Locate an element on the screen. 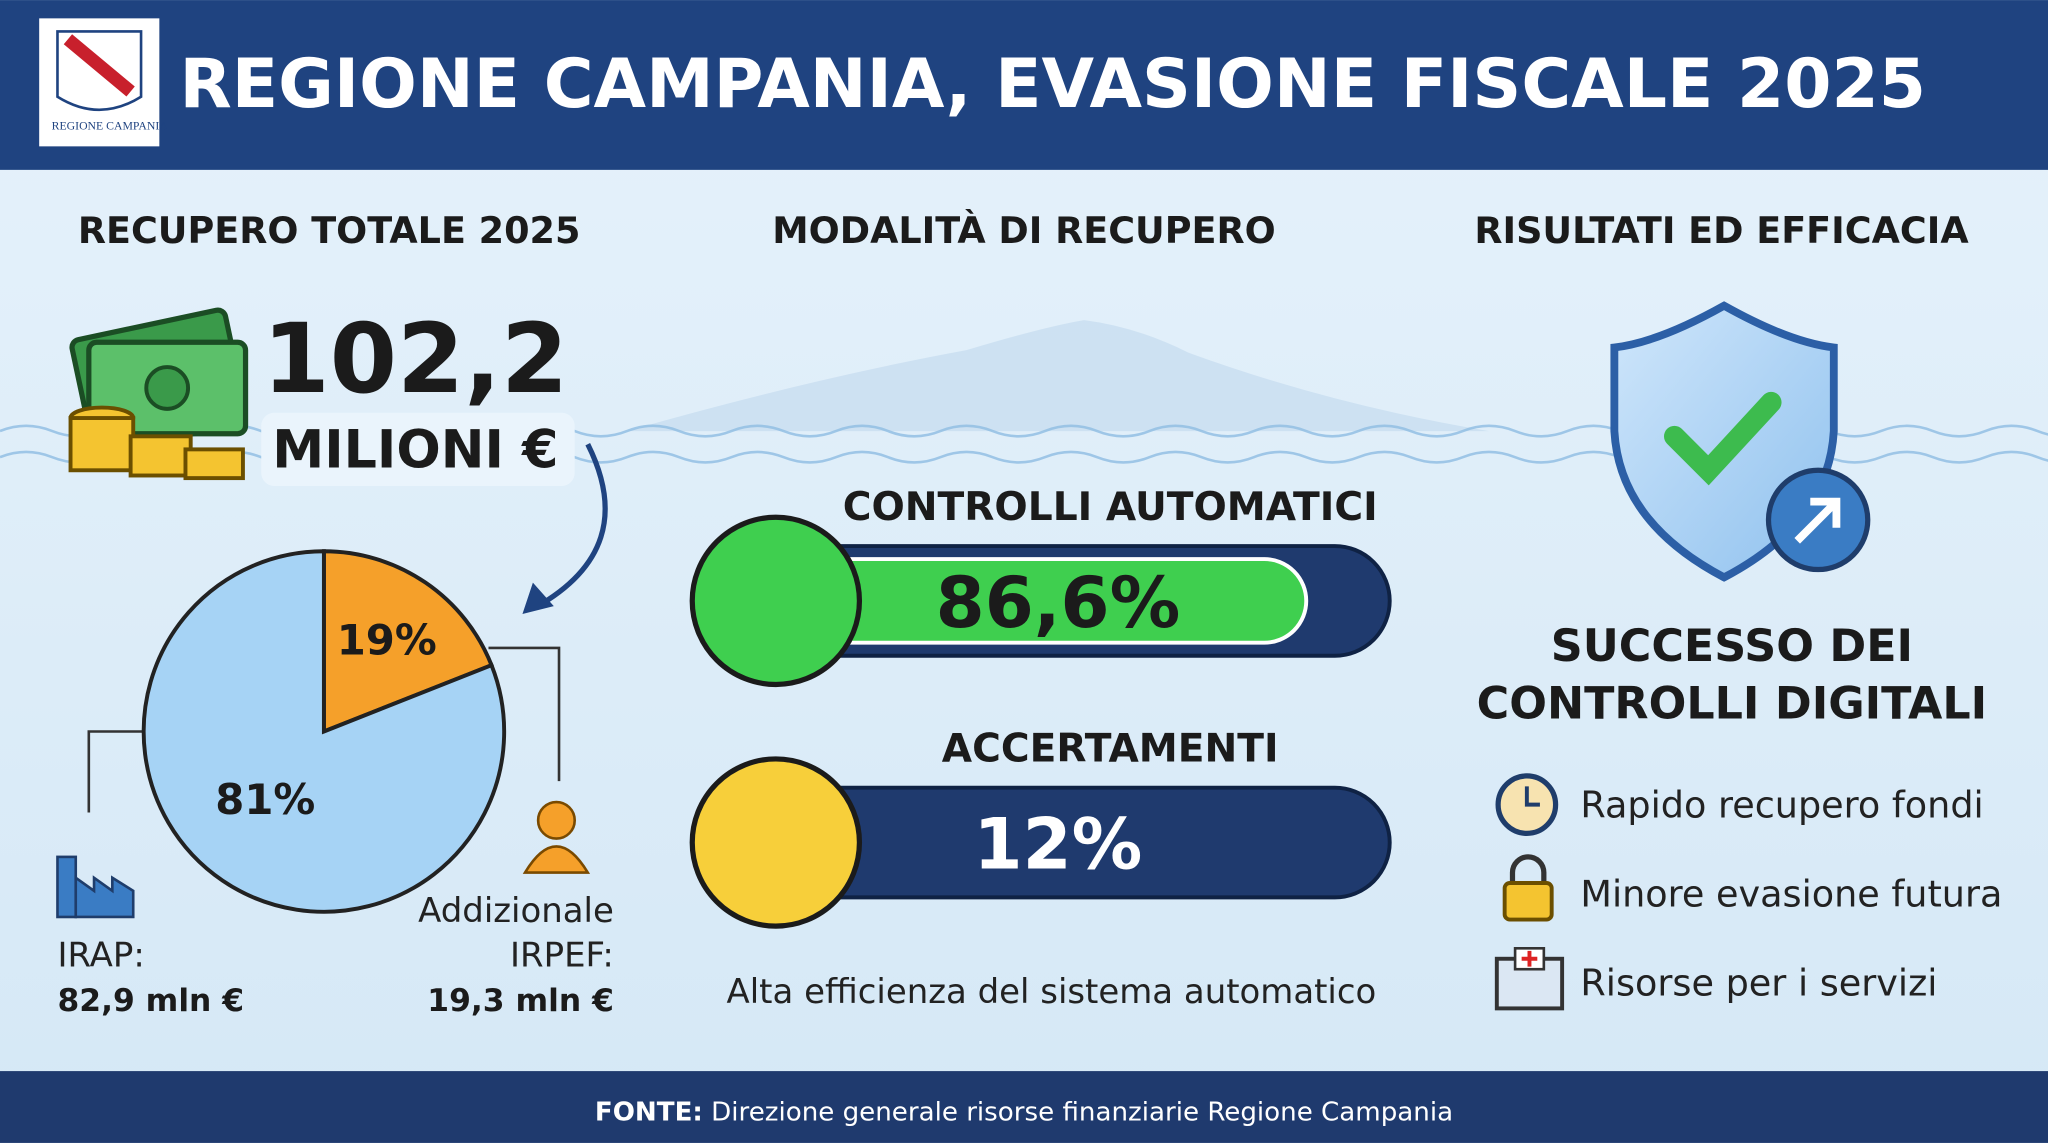  item-amount: 19,3 mln € is located at coordinates (520, 1001).